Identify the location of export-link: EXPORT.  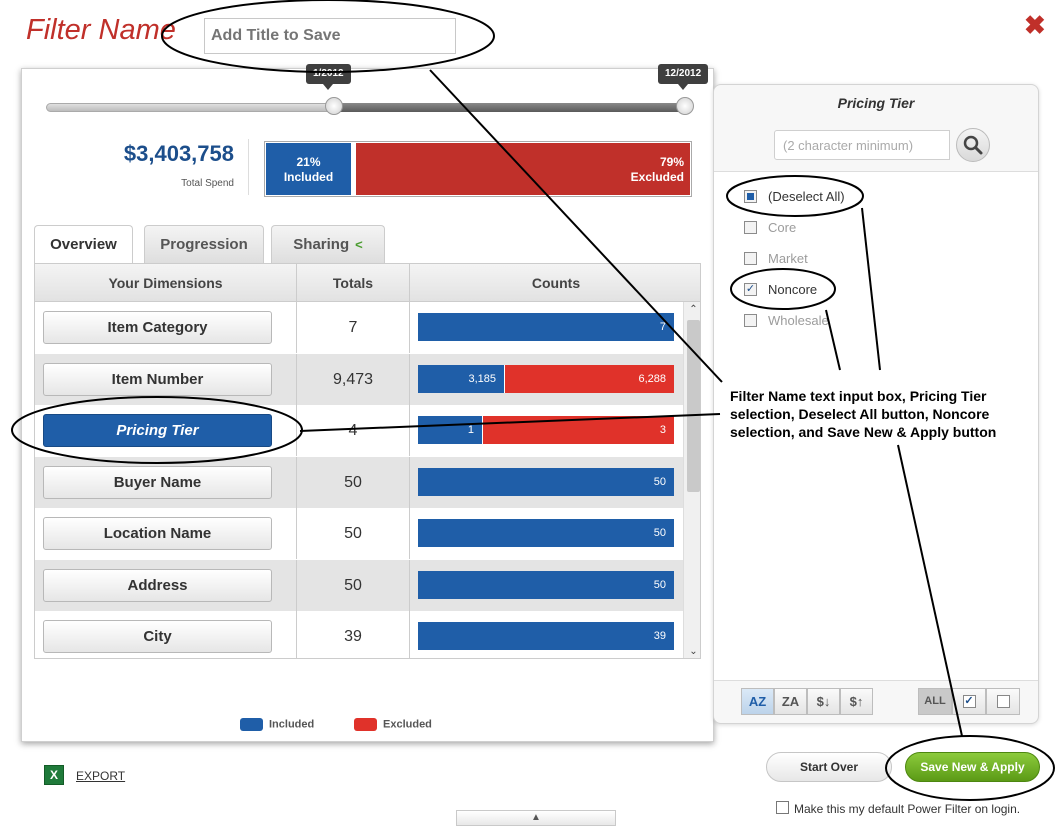
(101, 776).